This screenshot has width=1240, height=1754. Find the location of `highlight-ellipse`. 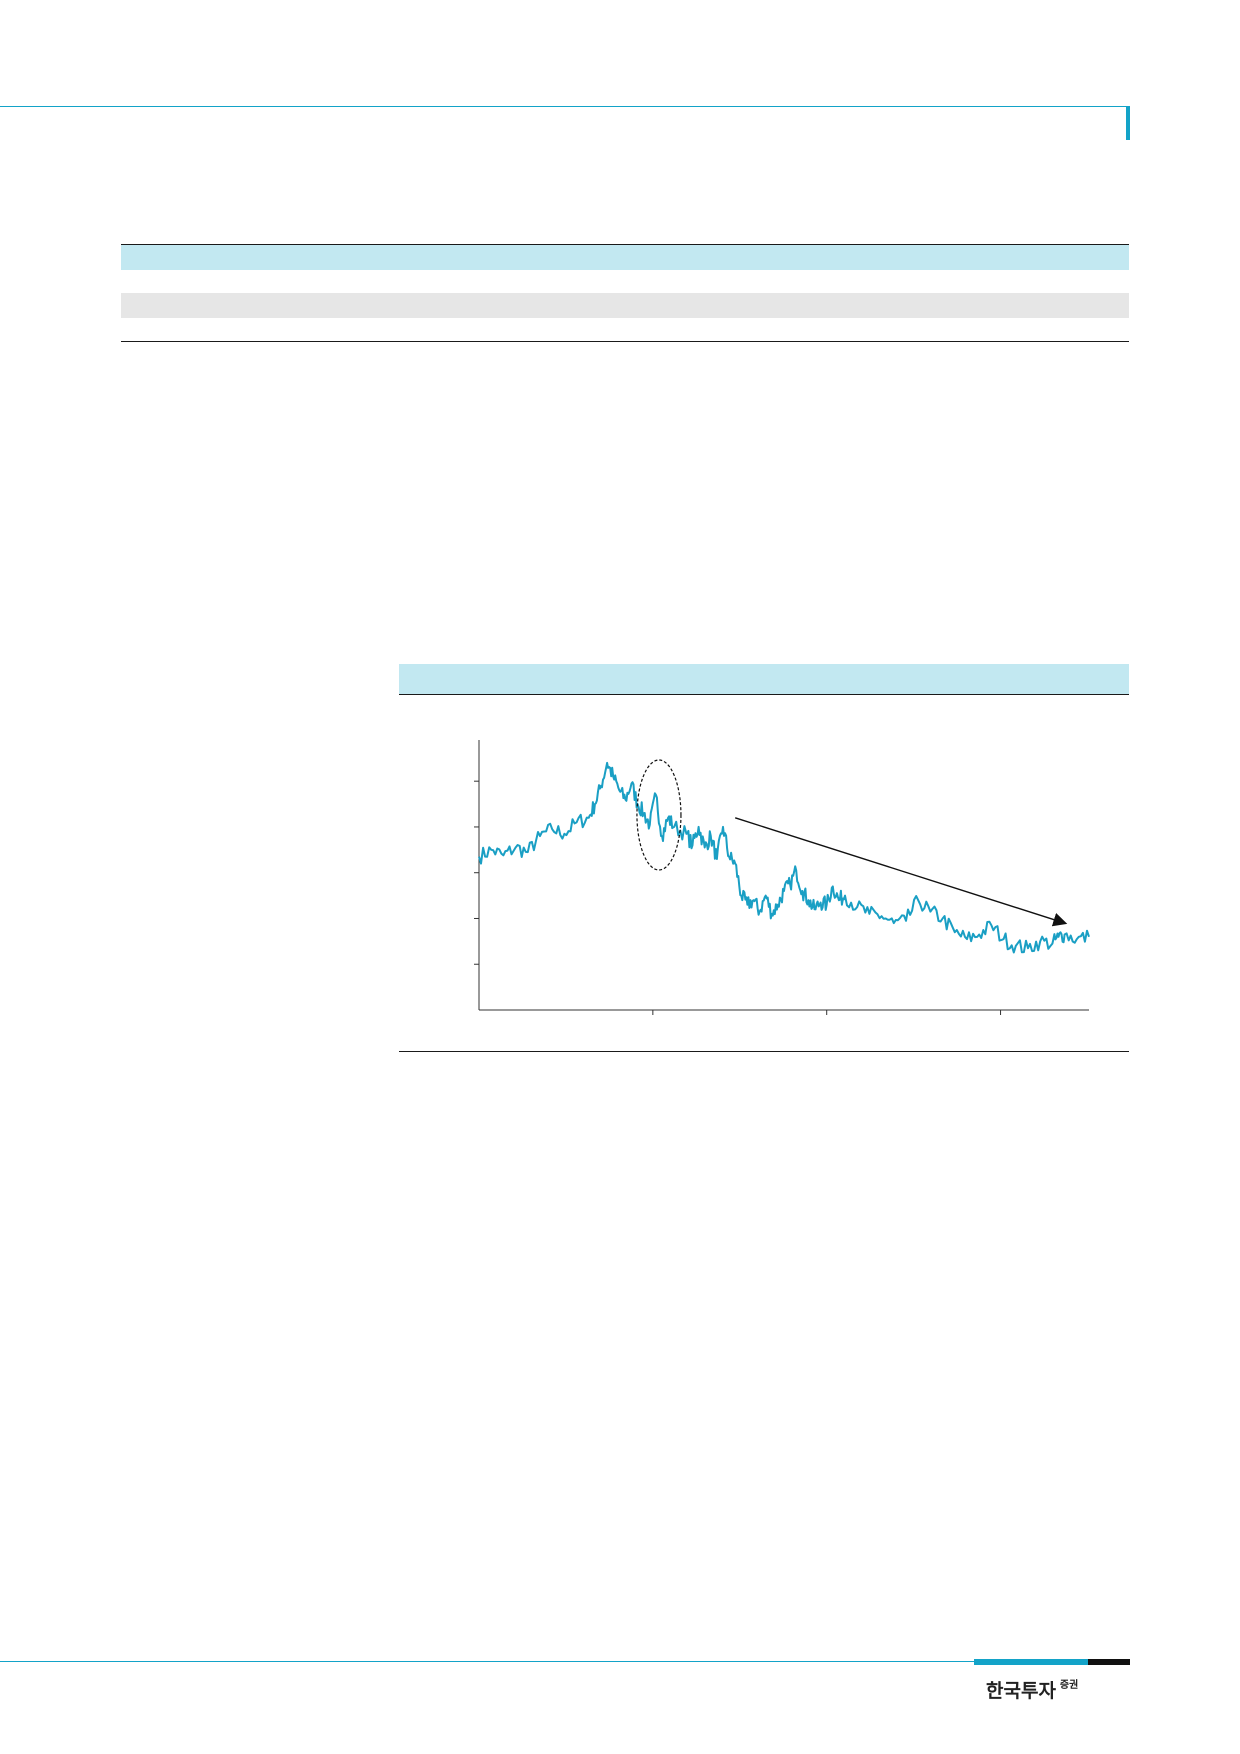

highlight-ellipse is located at coordinates (659, 815).